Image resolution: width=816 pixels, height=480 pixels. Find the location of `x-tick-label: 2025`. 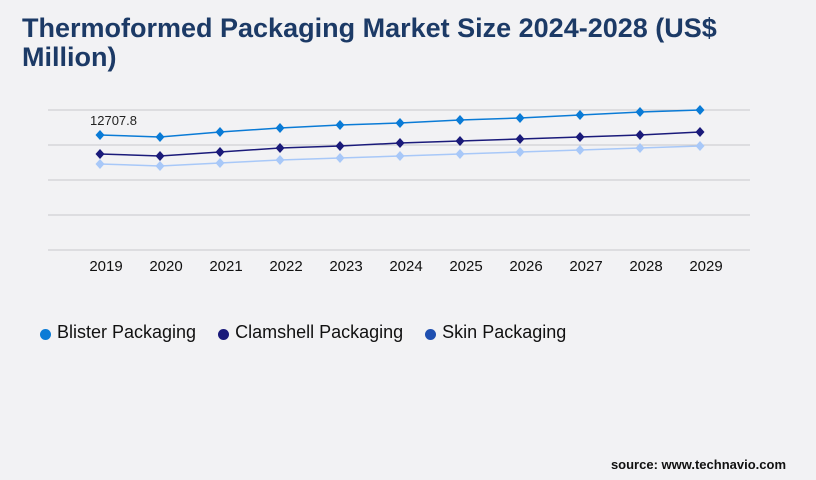

x-tick-label: 2025 is located at coordinates (465, 266).